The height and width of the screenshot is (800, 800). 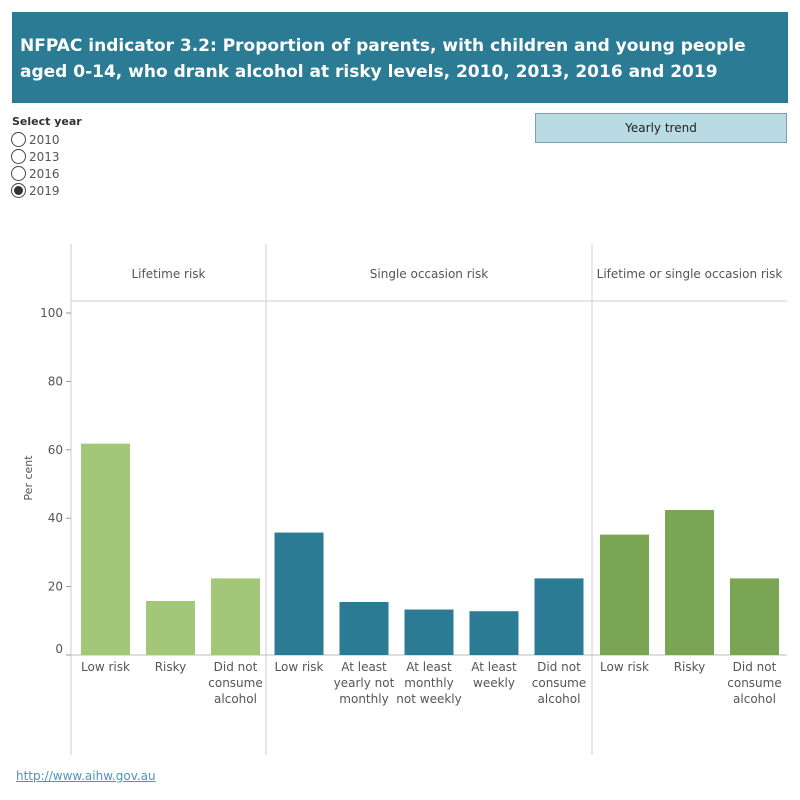 What do you see at coordinates (44, 156) in the screenshot?
I see `year-option-label: 2013` at bounding box center [44, 156].